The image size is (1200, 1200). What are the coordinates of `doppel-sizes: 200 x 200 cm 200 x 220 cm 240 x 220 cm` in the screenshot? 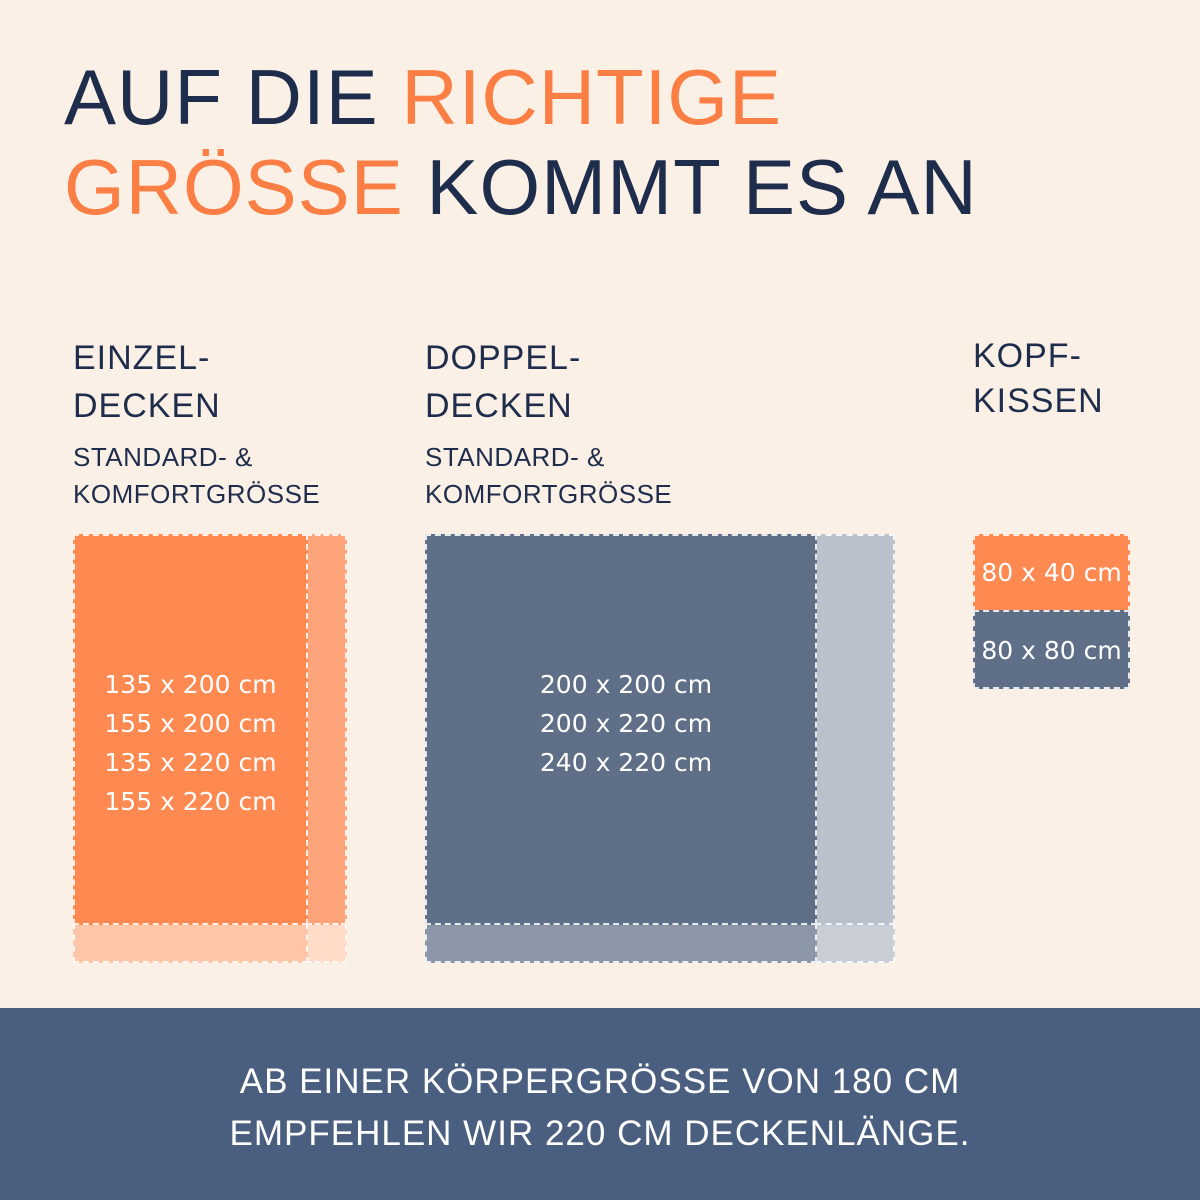 It's located at (626, 723).